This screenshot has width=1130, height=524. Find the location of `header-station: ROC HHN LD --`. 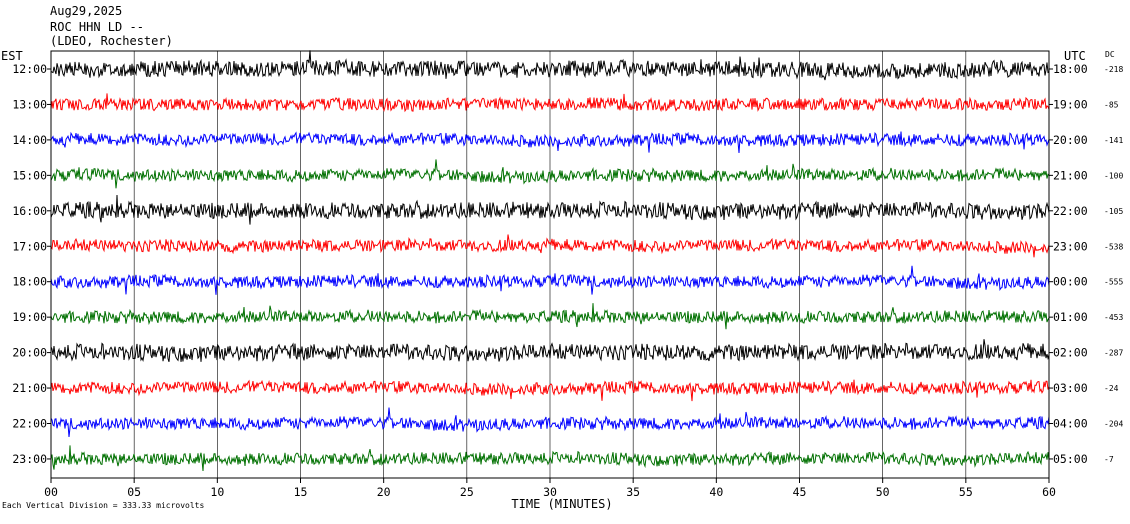

header-station: ROC HHN LD -- is located at coordinates (97, 27).